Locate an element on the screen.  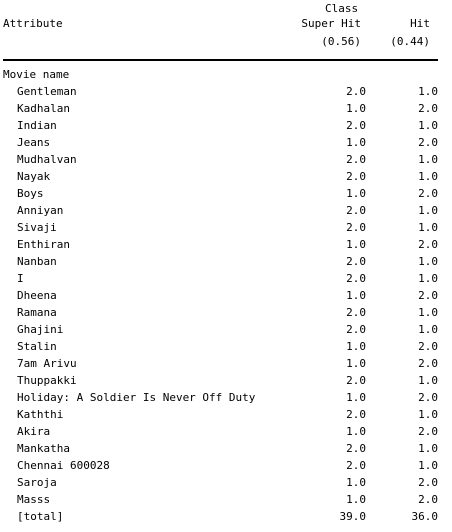
movie-name-cell: Mankatha is located at coordinates (43, 448).